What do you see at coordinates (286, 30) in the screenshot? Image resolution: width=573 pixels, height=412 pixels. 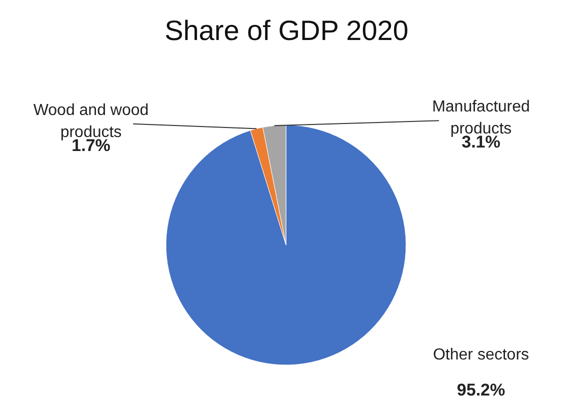 I see `chart-title: Share of GDP 2020` at bounding box center [286, 30].